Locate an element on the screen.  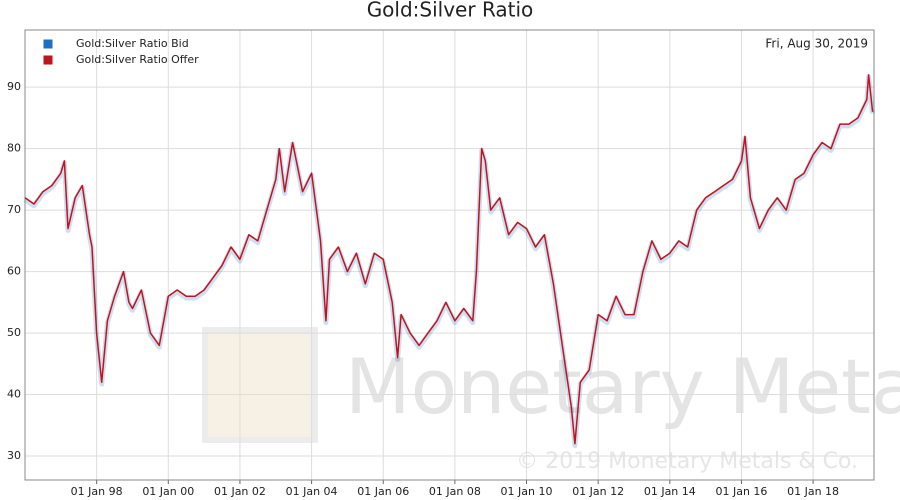
x-tick-label: 01 Jan 18 is located at coordinates (813, 491).